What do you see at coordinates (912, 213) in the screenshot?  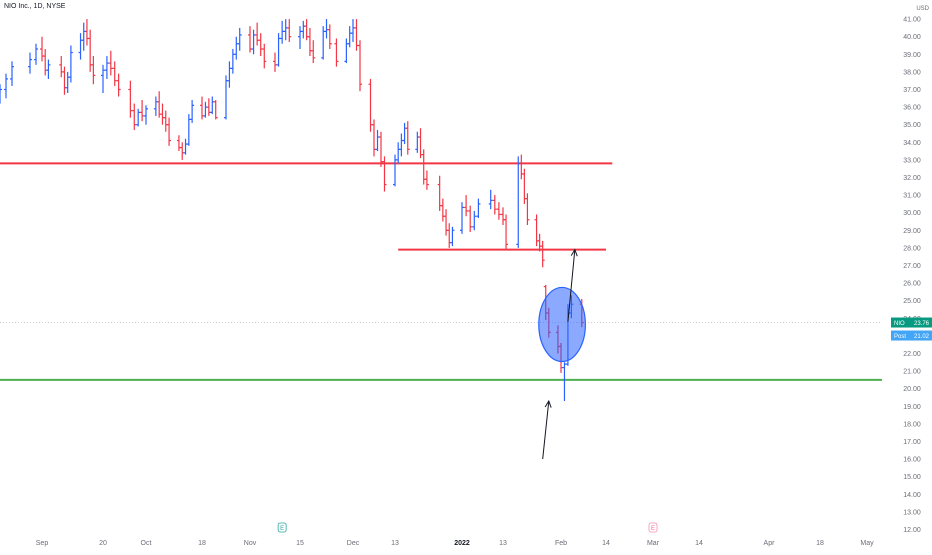 I see `y-tick-label: 30.00` at bounding box center [912, 213].